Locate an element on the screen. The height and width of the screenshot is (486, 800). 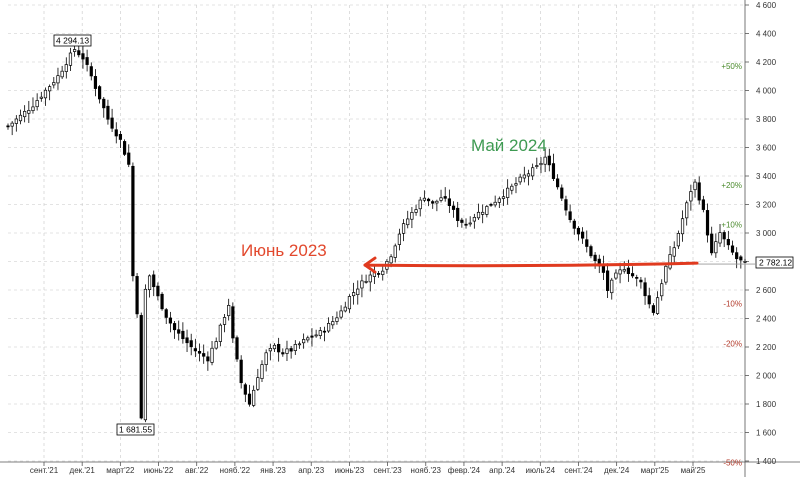
percent-level-label: +20% is located at coordinates (731, 185).